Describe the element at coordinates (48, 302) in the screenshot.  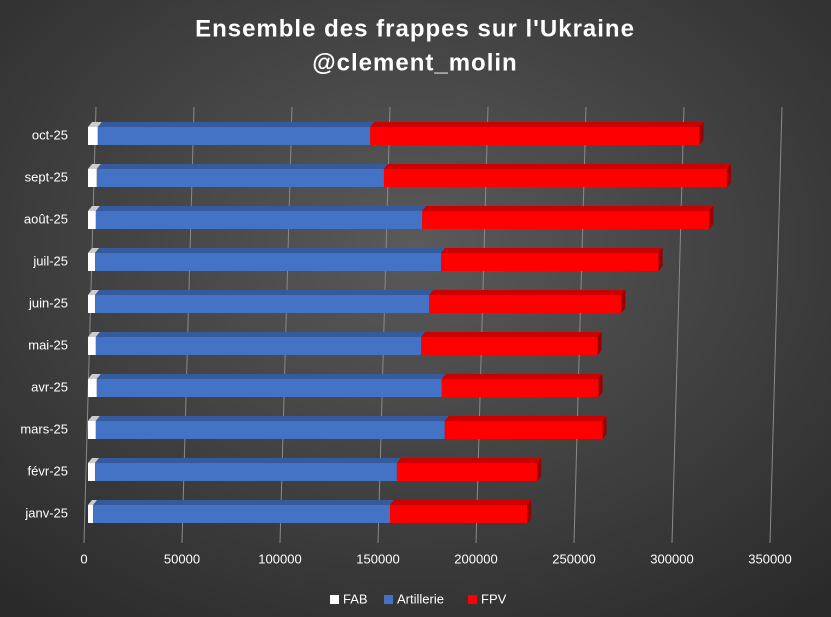
I see `y-tick-label: juin-25` at that location.